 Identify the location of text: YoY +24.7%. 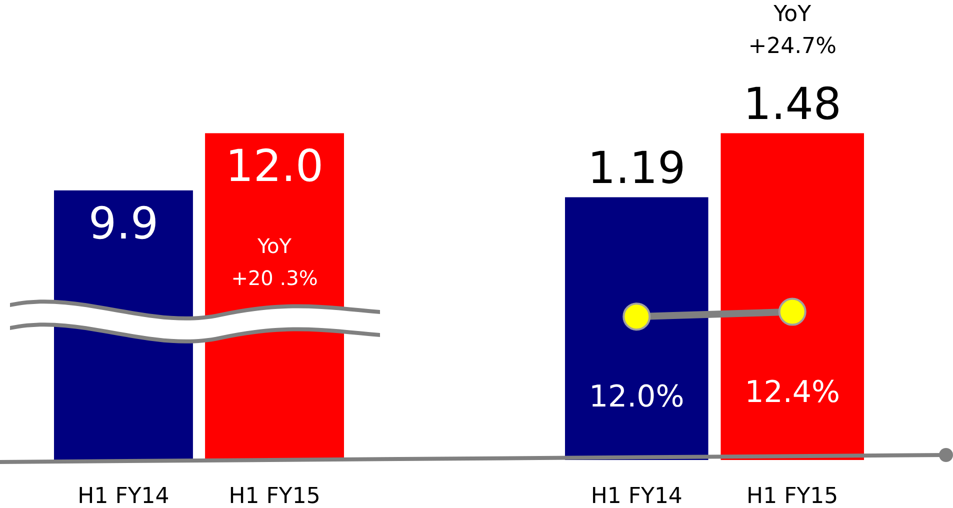
(792, 31).